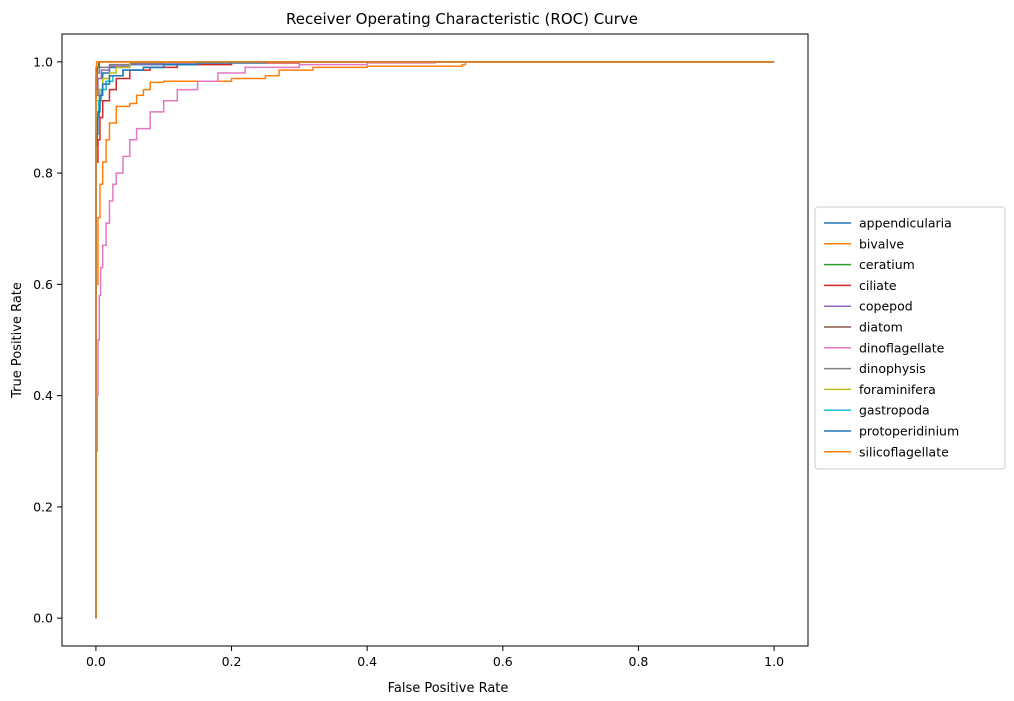 The height and width of the screenshot is (701, 1014). I want to click on x-tick-label: 0.8, so click(639, 661).